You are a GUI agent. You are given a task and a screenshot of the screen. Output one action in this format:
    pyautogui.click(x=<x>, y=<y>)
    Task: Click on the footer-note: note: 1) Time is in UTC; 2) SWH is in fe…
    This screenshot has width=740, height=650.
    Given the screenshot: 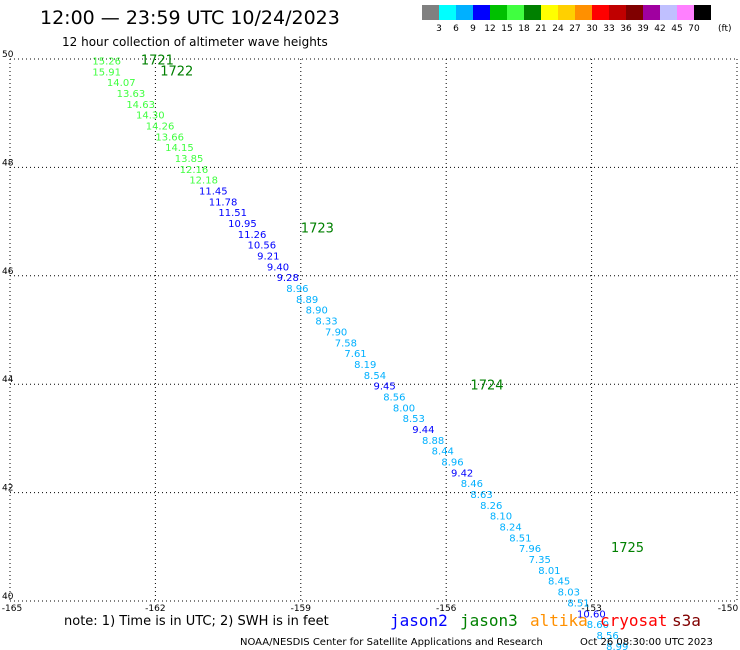 What is the action you would take?
    pyautogui.click(x=196, y=621)
    